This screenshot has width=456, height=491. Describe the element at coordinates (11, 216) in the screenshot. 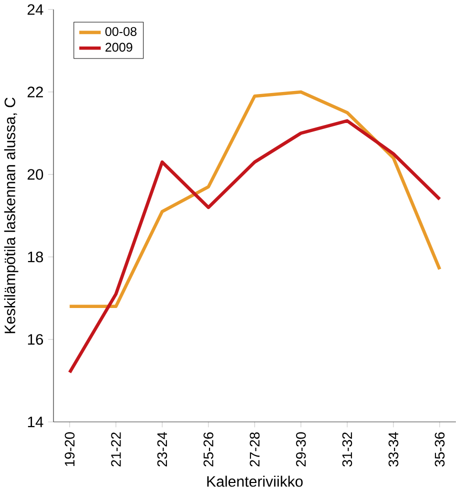

I see `y-axis-title: Keskilämpötila laskennan alussa, C` at that location.